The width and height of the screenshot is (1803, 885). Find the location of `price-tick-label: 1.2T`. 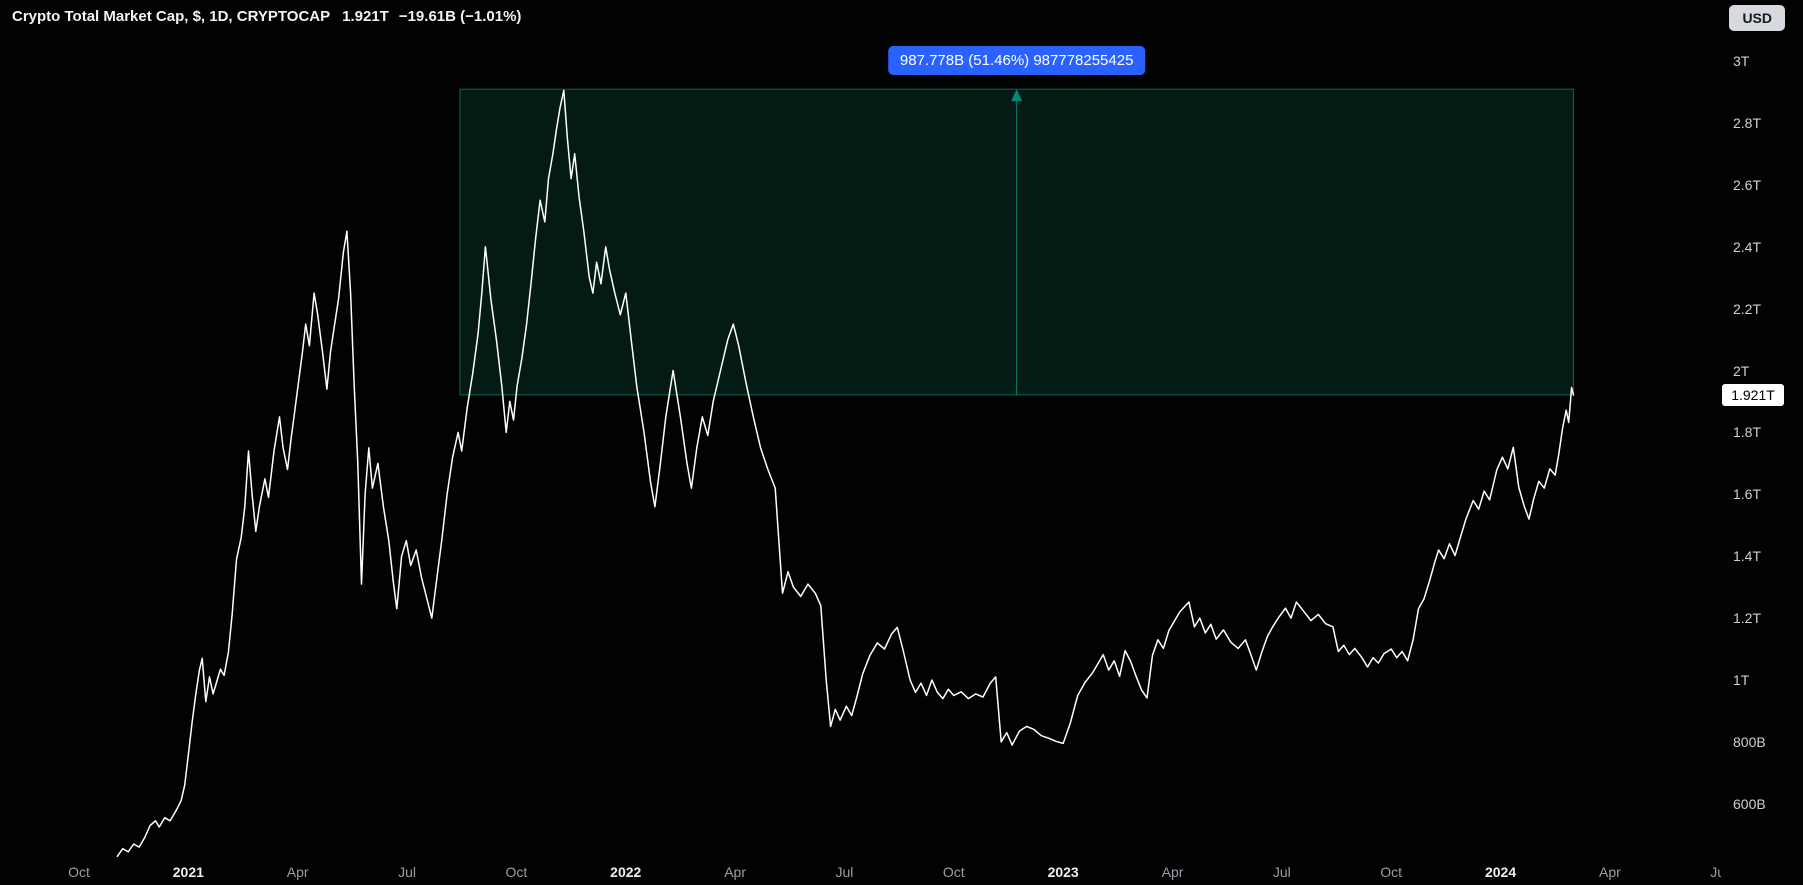

price-tick-label: 1.2T is located at coordinates (1747, 618).